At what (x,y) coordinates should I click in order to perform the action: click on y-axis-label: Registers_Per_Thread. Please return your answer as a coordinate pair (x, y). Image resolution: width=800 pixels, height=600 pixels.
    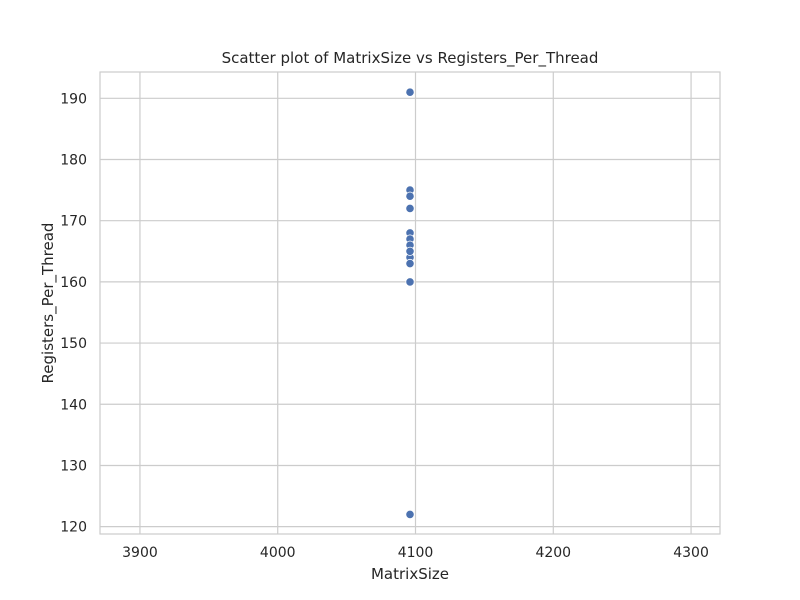
    Looking at the image, I should click on (48, 303).